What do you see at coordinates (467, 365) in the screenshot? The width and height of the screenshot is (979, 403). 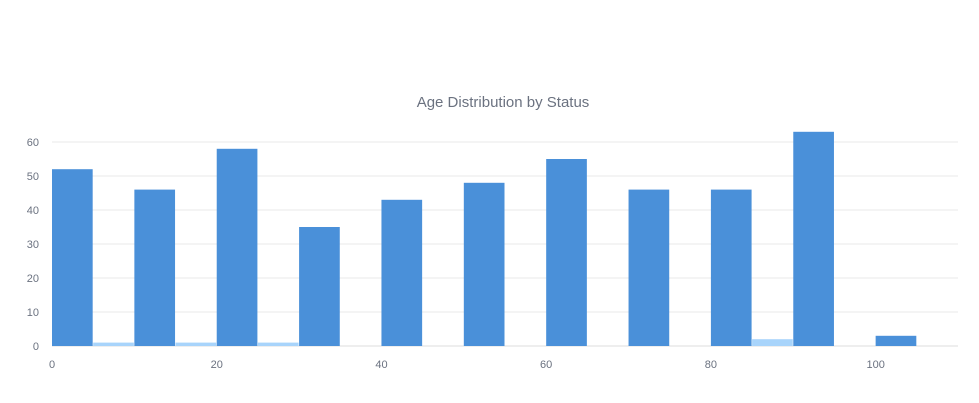 I see `x-axis-ticks: 0 20 40 60 80 100` at bounding box center [467, 365].